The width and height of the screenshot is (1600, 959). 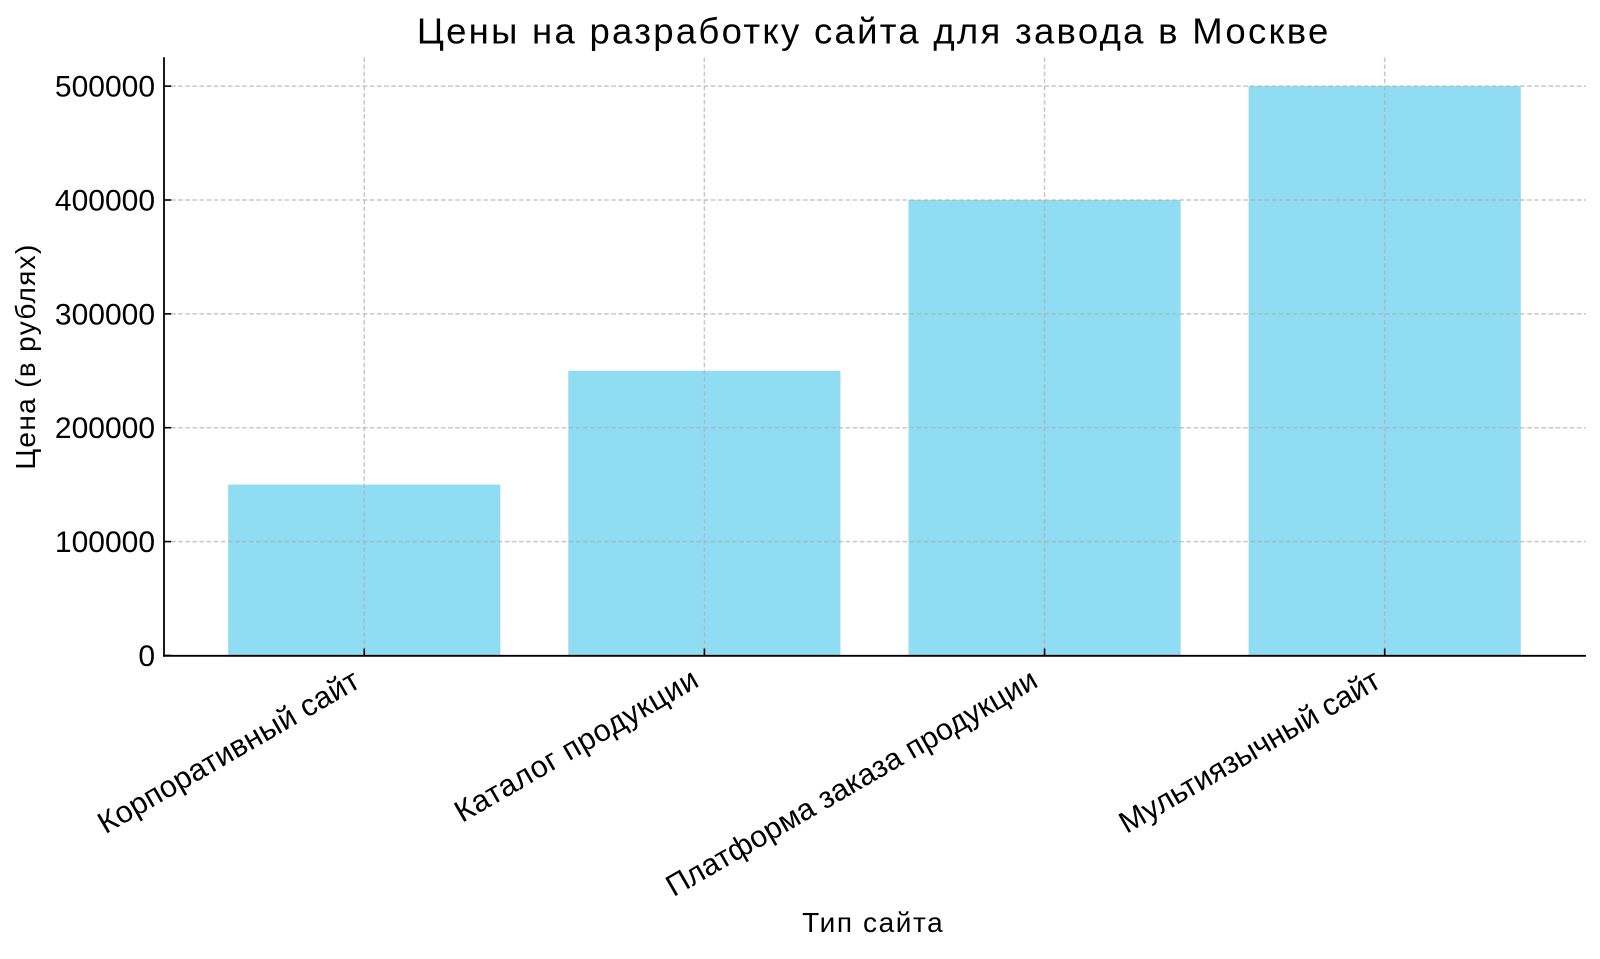 I want to click on svg-text: 400000, so click(x=105, y=201).